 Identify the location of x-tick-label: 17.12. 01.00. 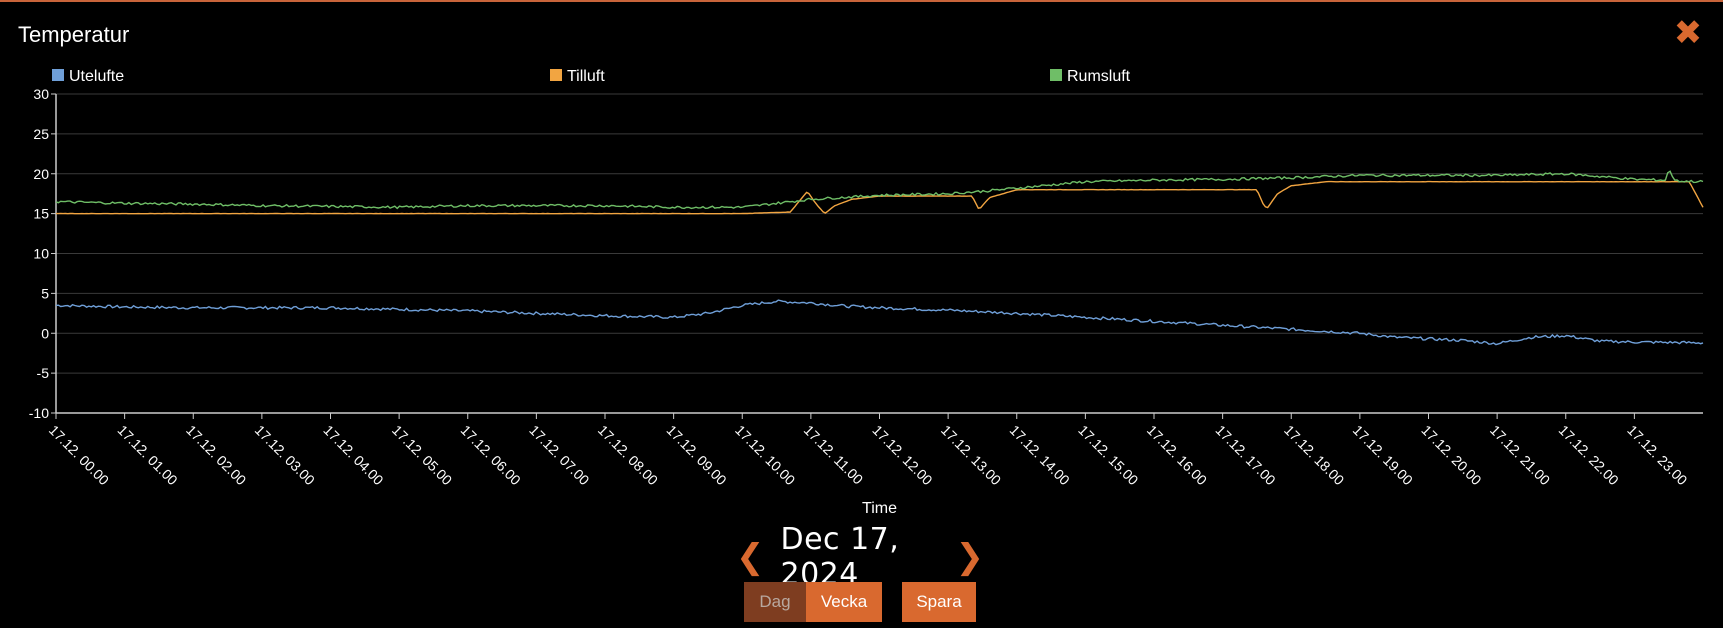
(148, 455).